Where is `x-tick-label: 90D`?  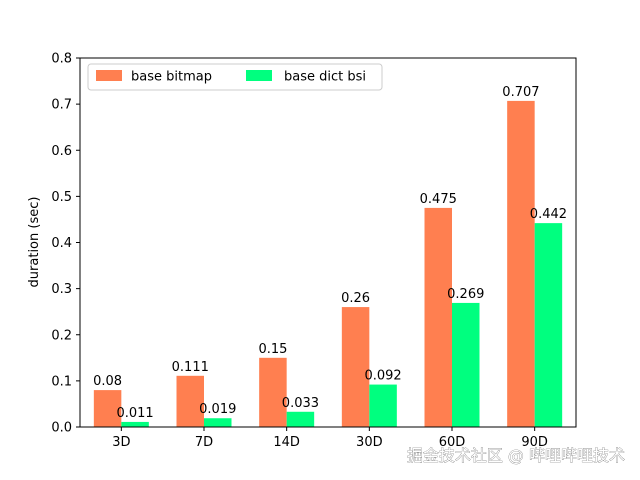
x-tick-label: 90D is located at coordinates (534, 442).